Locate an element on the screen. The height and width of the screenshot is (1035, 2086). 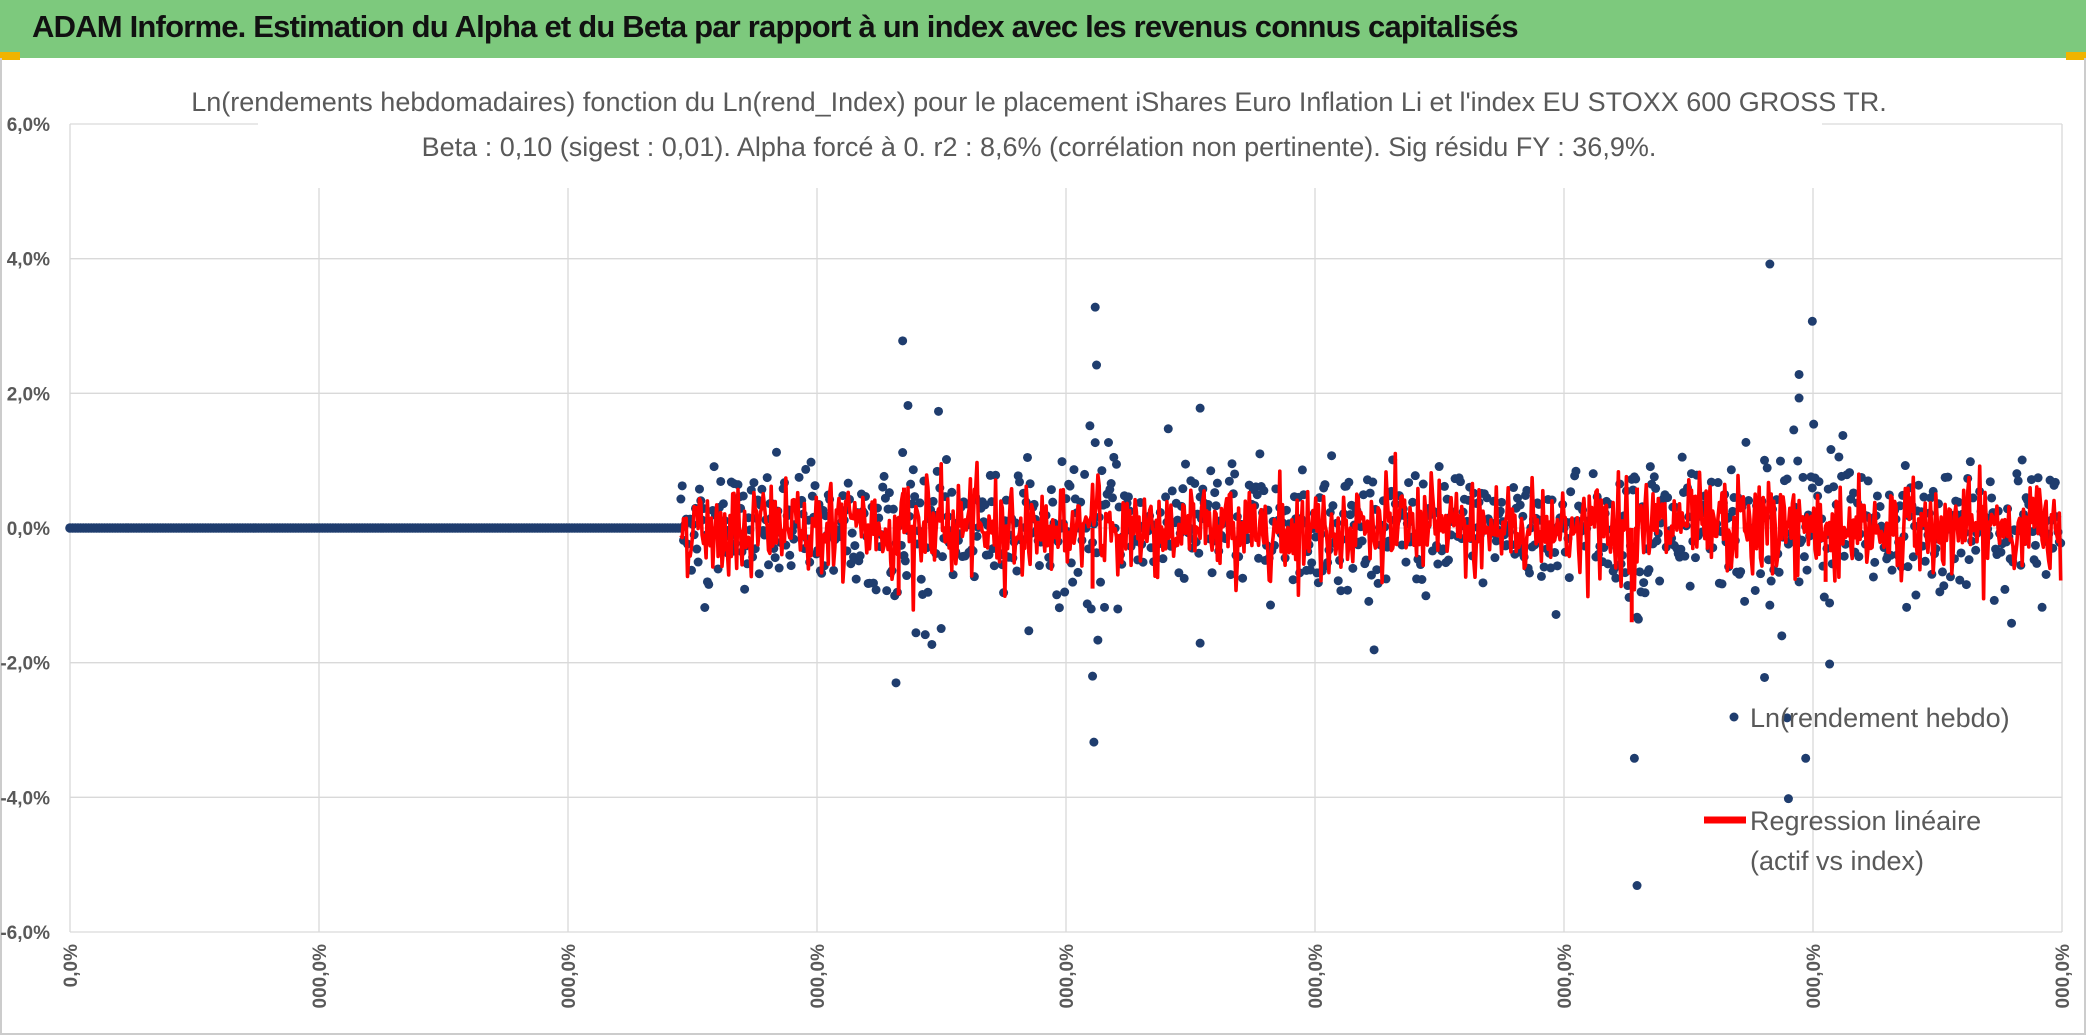
y-axis-ticks: 6,0% 4,0% 2,0% 0,0% -2,0% -4,0% -6,0% is located at coordinates (25, 529).